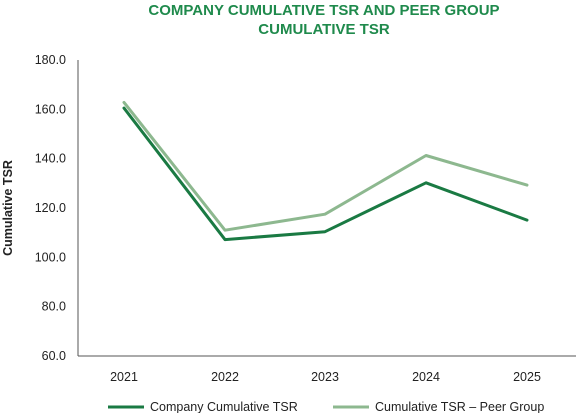  Describe the element at coordinates (323, 10) in the screenshot. I see `chart-title-line-1: COMPANY CUMULATIVE TSR AND PEER GROUP` at that location.